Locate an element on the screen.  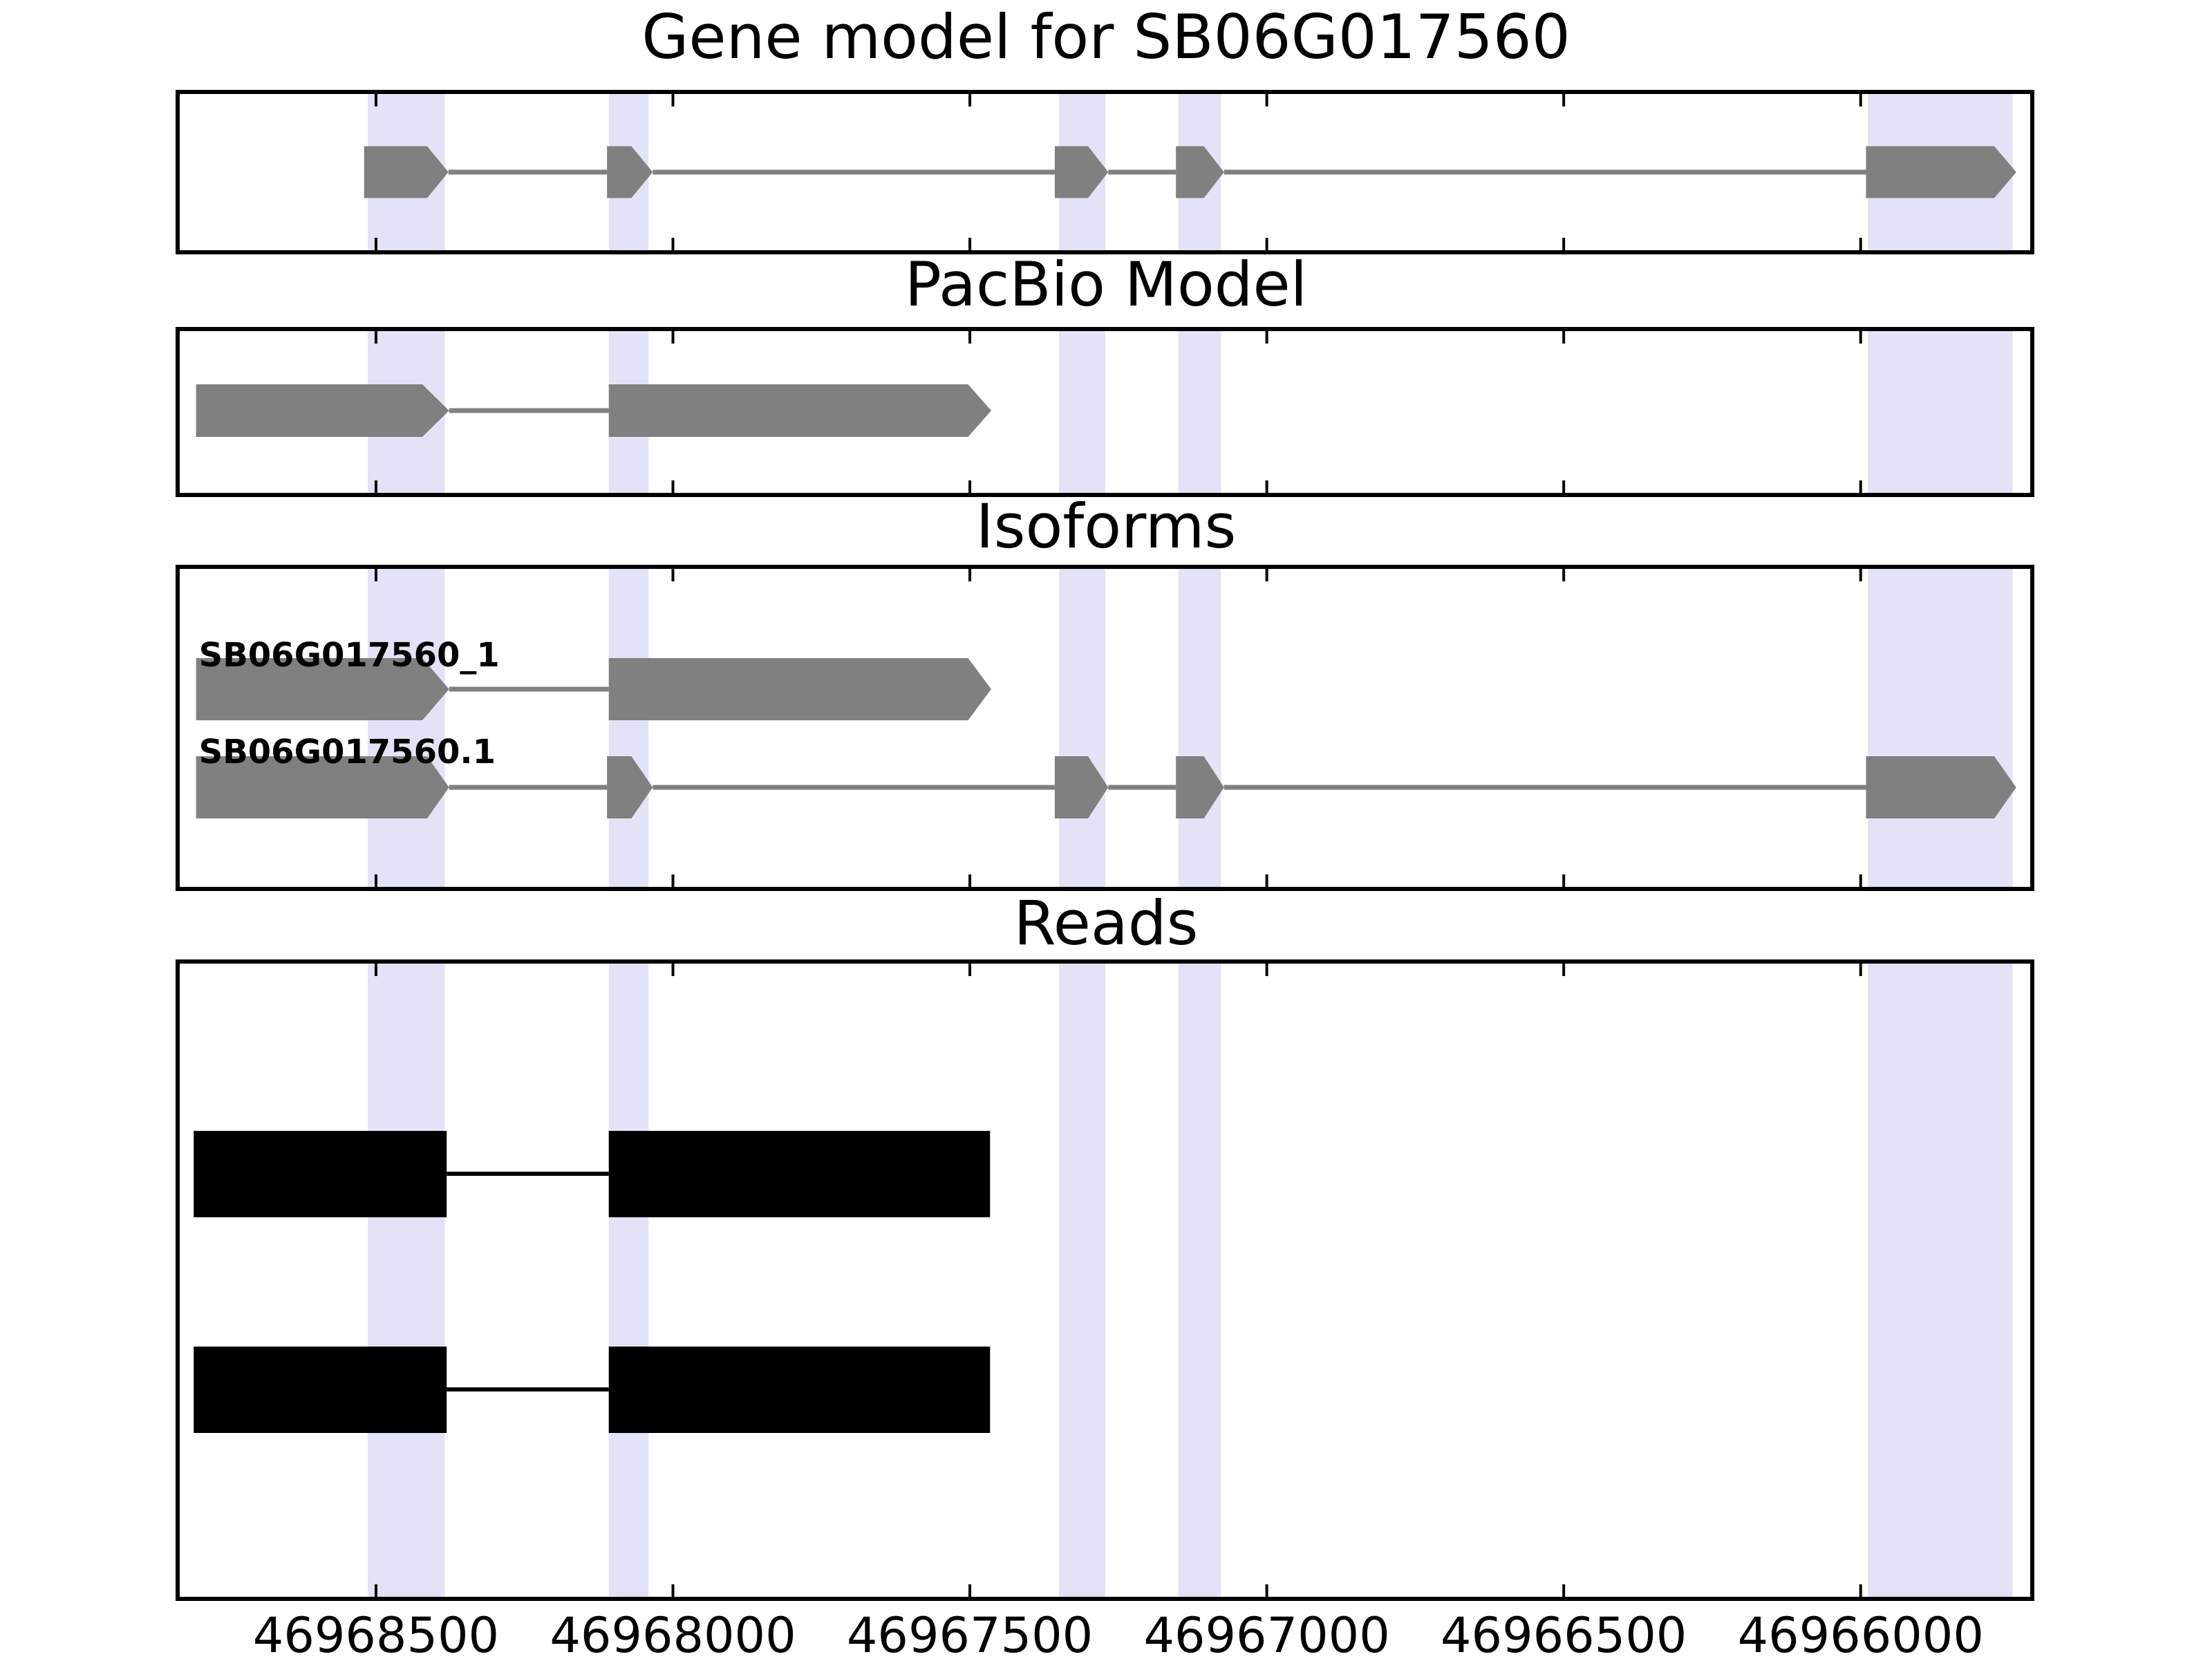
axis-tick-label: 46968500 is located at coordinates (376, 1633).